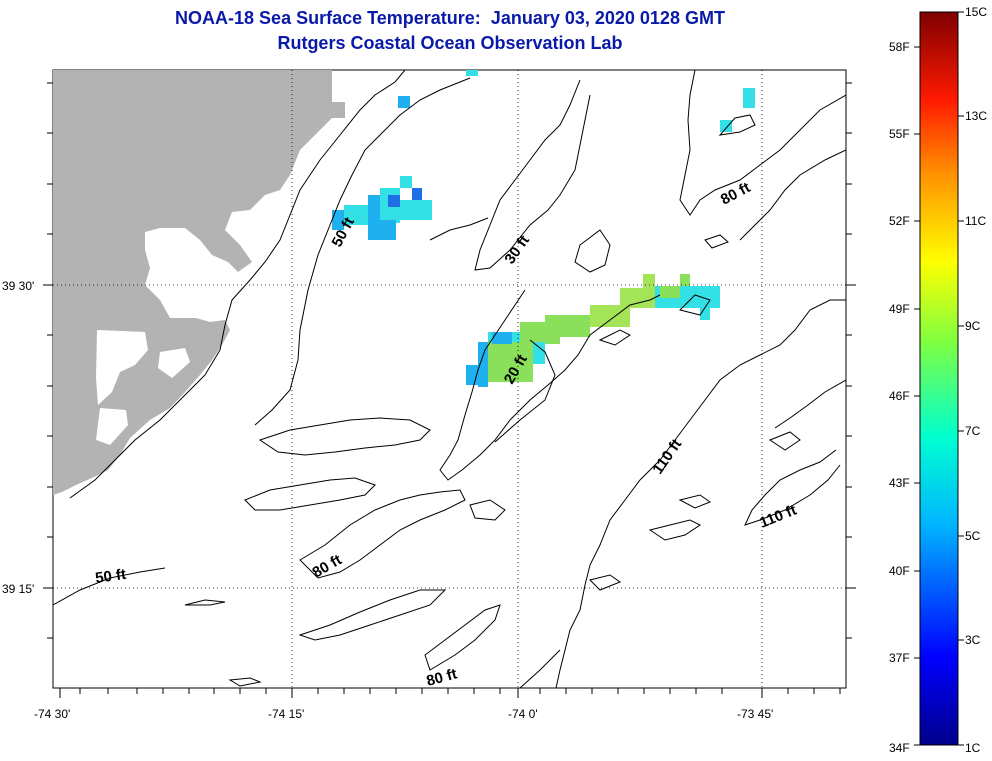 This screenshot has height=761, width=992. Describe the element at coordinates (975, 221) in the screenshot. I see `colorbar-c-label-11: 11C` at that location.